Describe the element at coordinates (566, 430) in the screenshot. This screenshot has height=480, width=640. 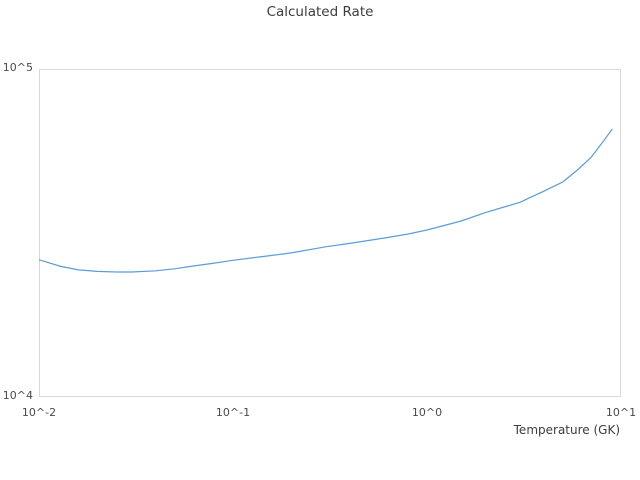
I see `x-axis-label: Temperature (GK)` at that location.